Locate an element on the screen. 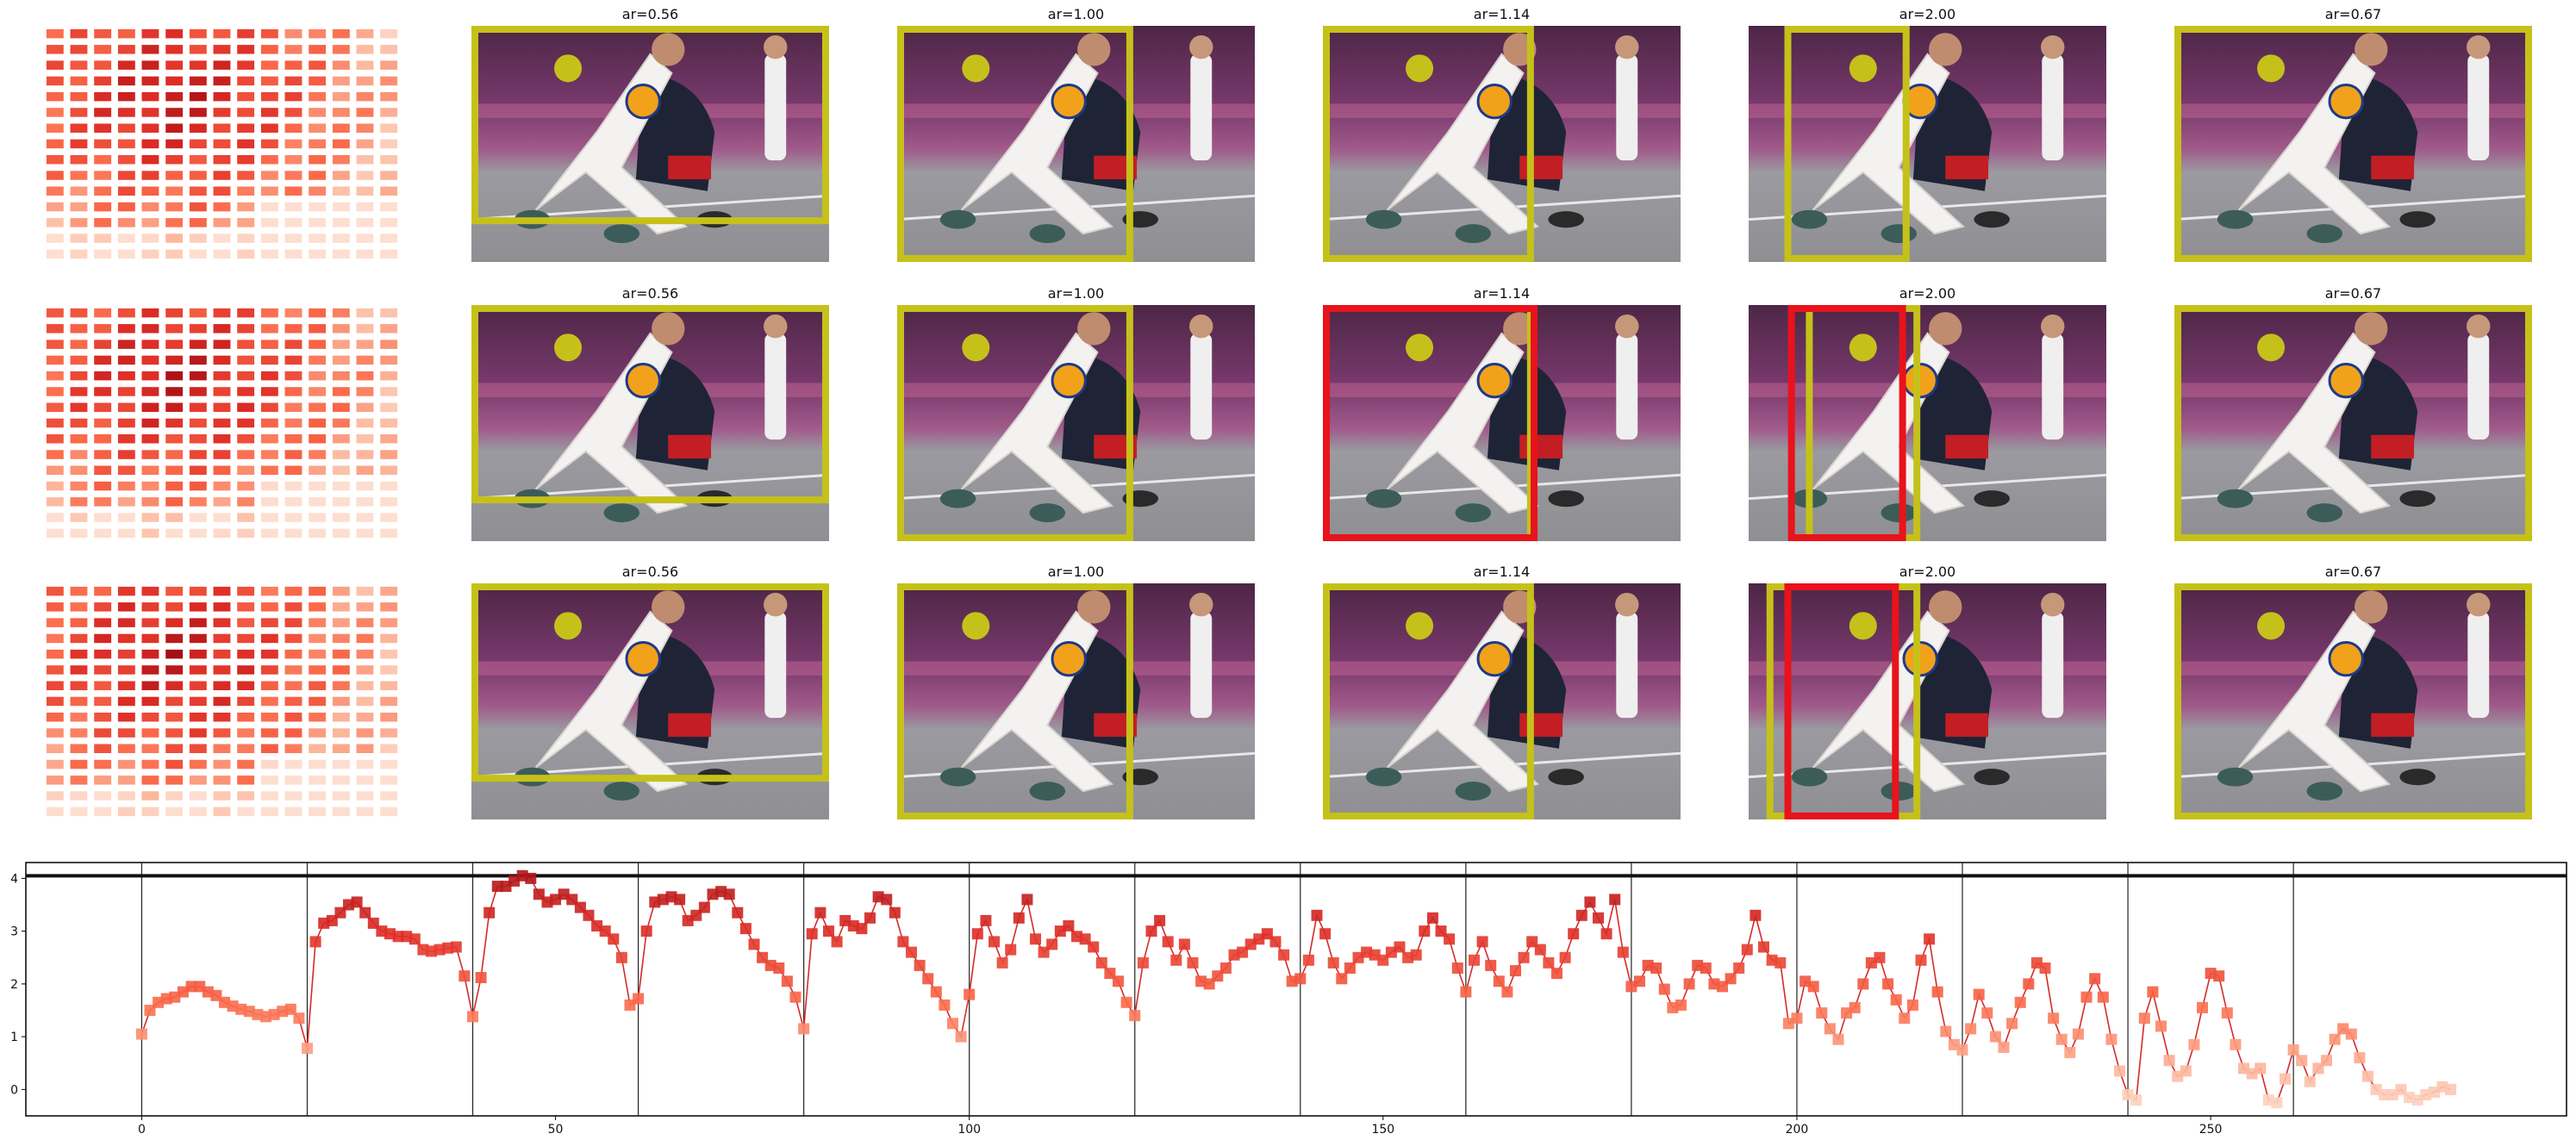  panel-title: ar=1.00 is located at coordinates (1076, 293).